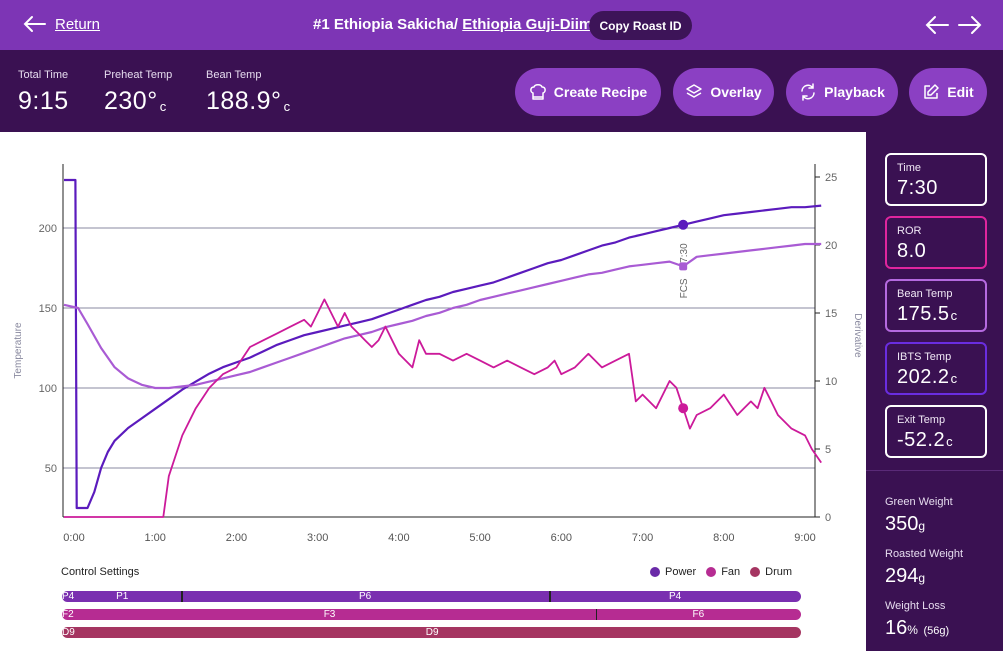 This screenshot has width=1003, height=656. Describe the element at coordinates (683, 224) in the screenshot. I see `ibts-marker` at that location.